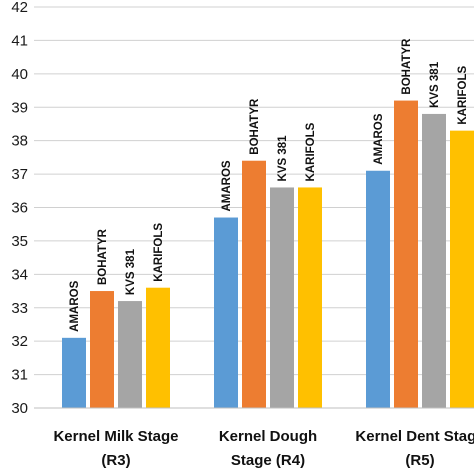 Image resolution: width=474 pixels, height=474 pixels. What do you see at coordinates (19, 8) in the screenshot?
I see `y-tick-label: 42` at bounding box center [19, 8].